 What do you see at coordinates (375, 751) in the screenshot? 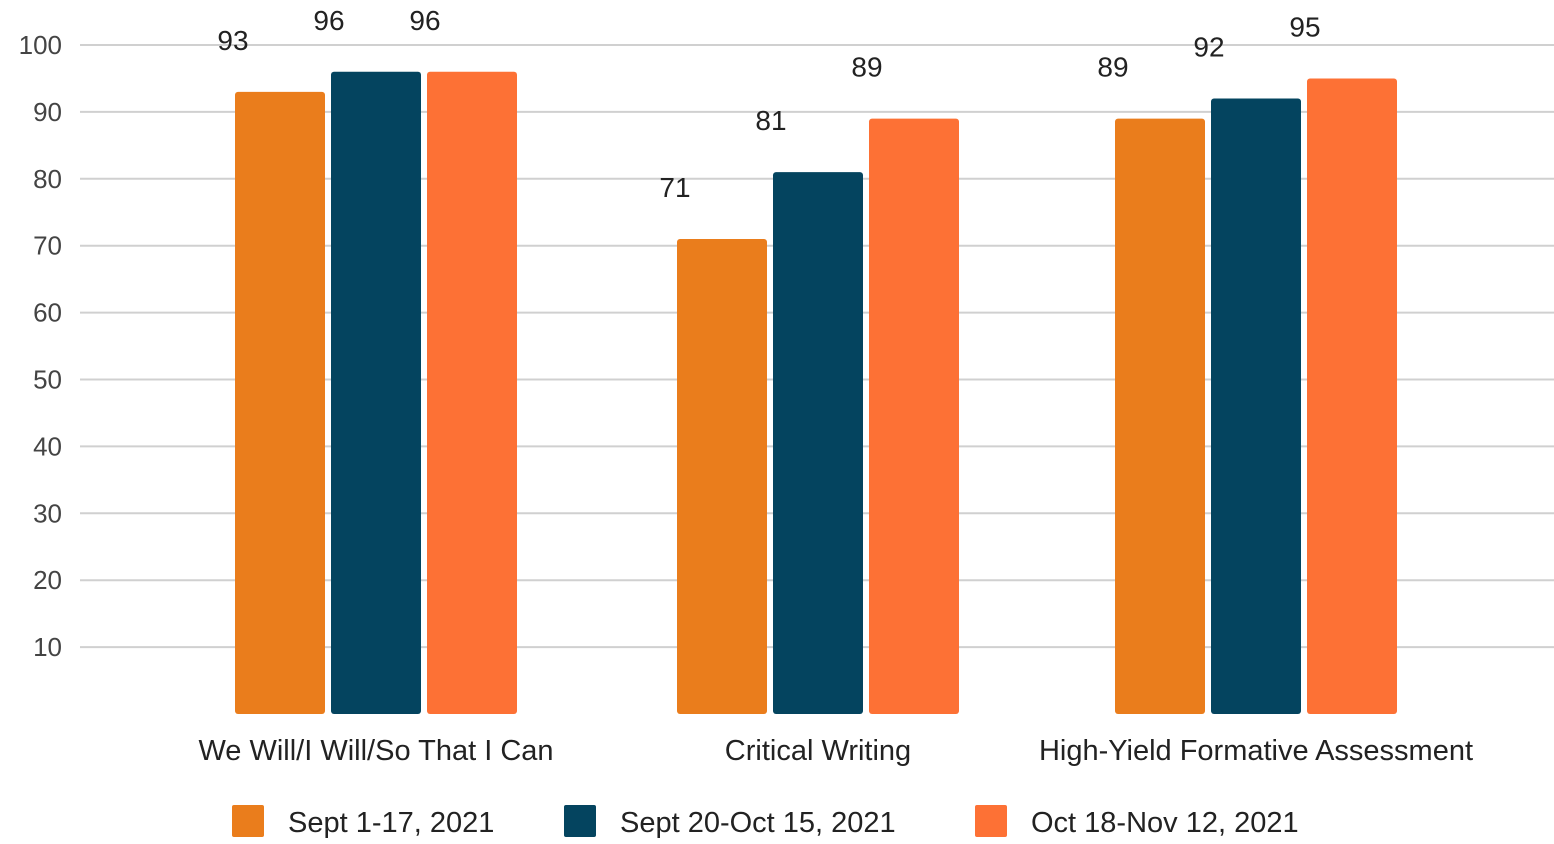
I see `x-tick-label: We Will/I Will/So That I Can` at bounding box center [375, 751].